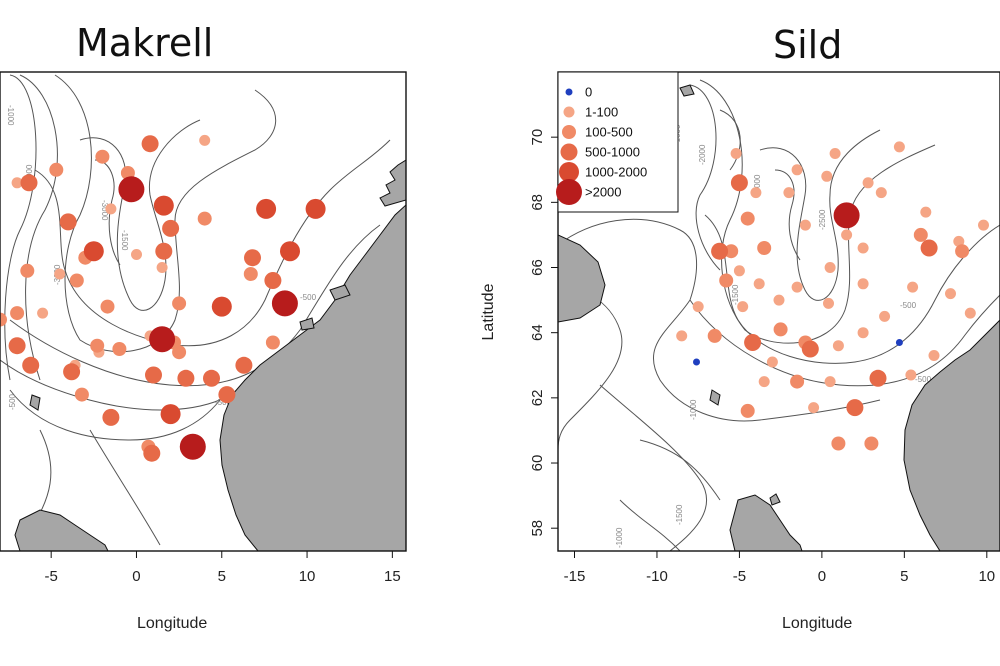 This screenshot has width=1000, height=666. I want to click on y-tick-label: 60, so click(537, 463).